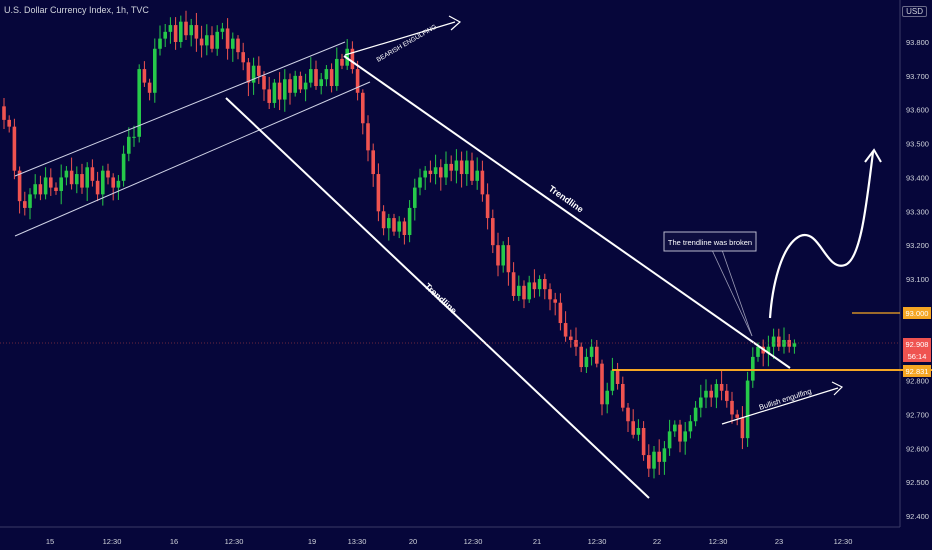  Describe the element at coordinates (917, 344) in the screenshot. I see `price-label-text: 92.908` at that location.